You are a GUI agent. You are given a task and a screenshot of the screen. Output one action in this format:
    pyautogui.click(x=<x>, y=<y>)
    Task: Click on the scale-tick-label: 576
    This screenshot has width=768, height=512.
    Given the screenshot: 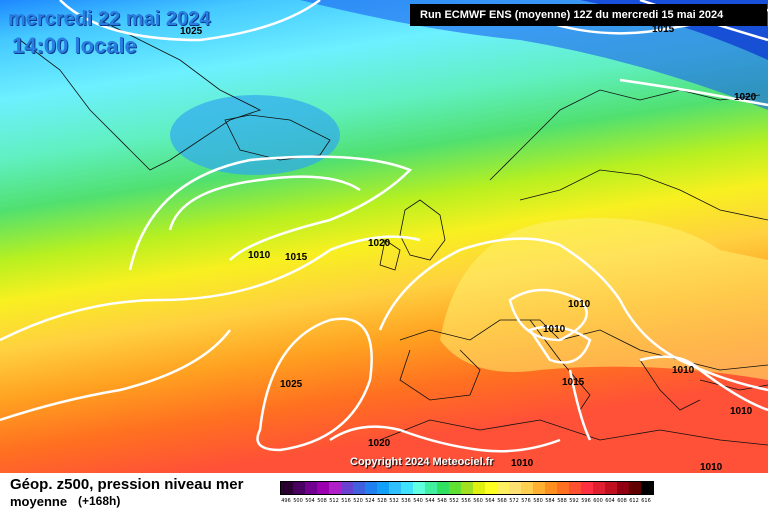 What is the action you would take?
    pyautogui.click(x=526, y=501)
    